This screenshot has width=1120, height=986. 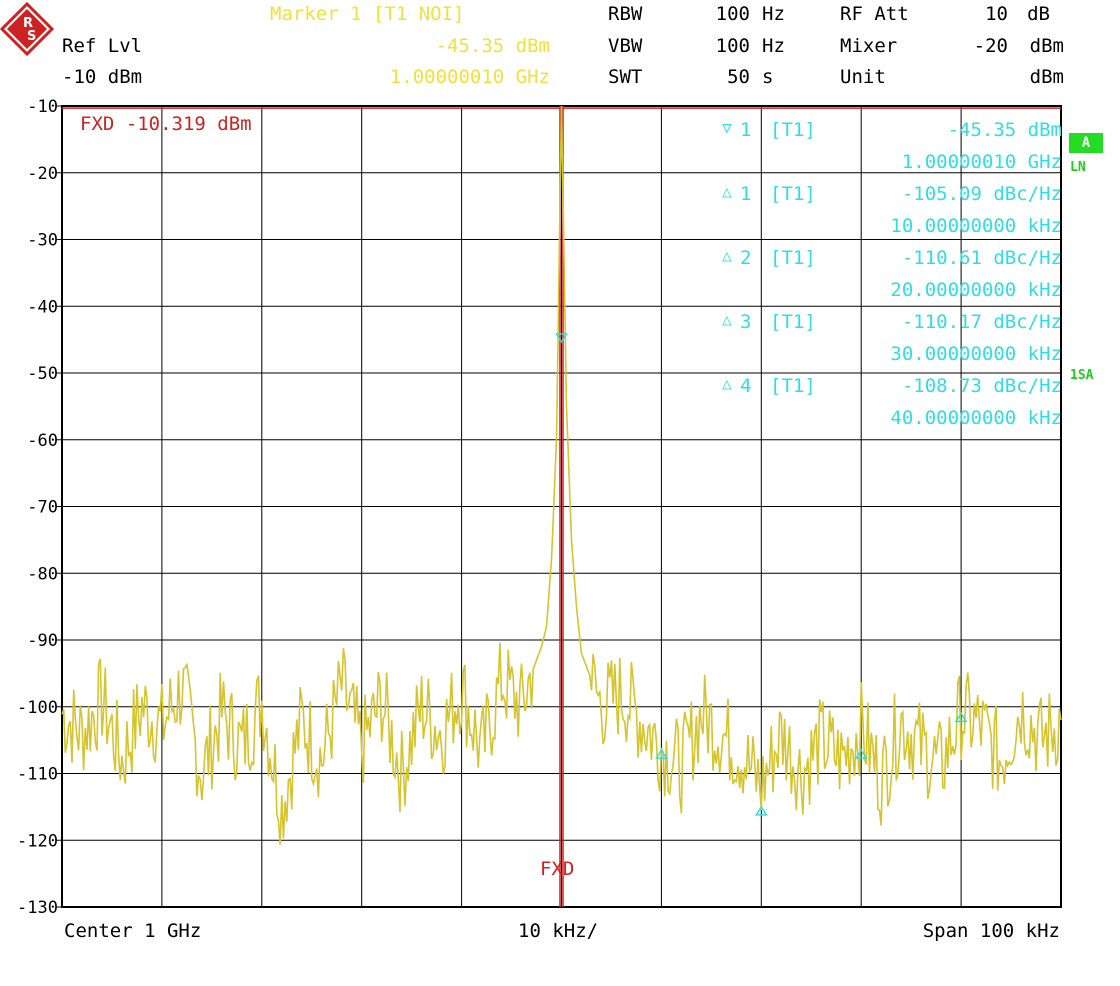 What do you see at coordinates (996, 14) in the screenshot?
I see `rf-att-value: 10` at bounding box center [996, 14].